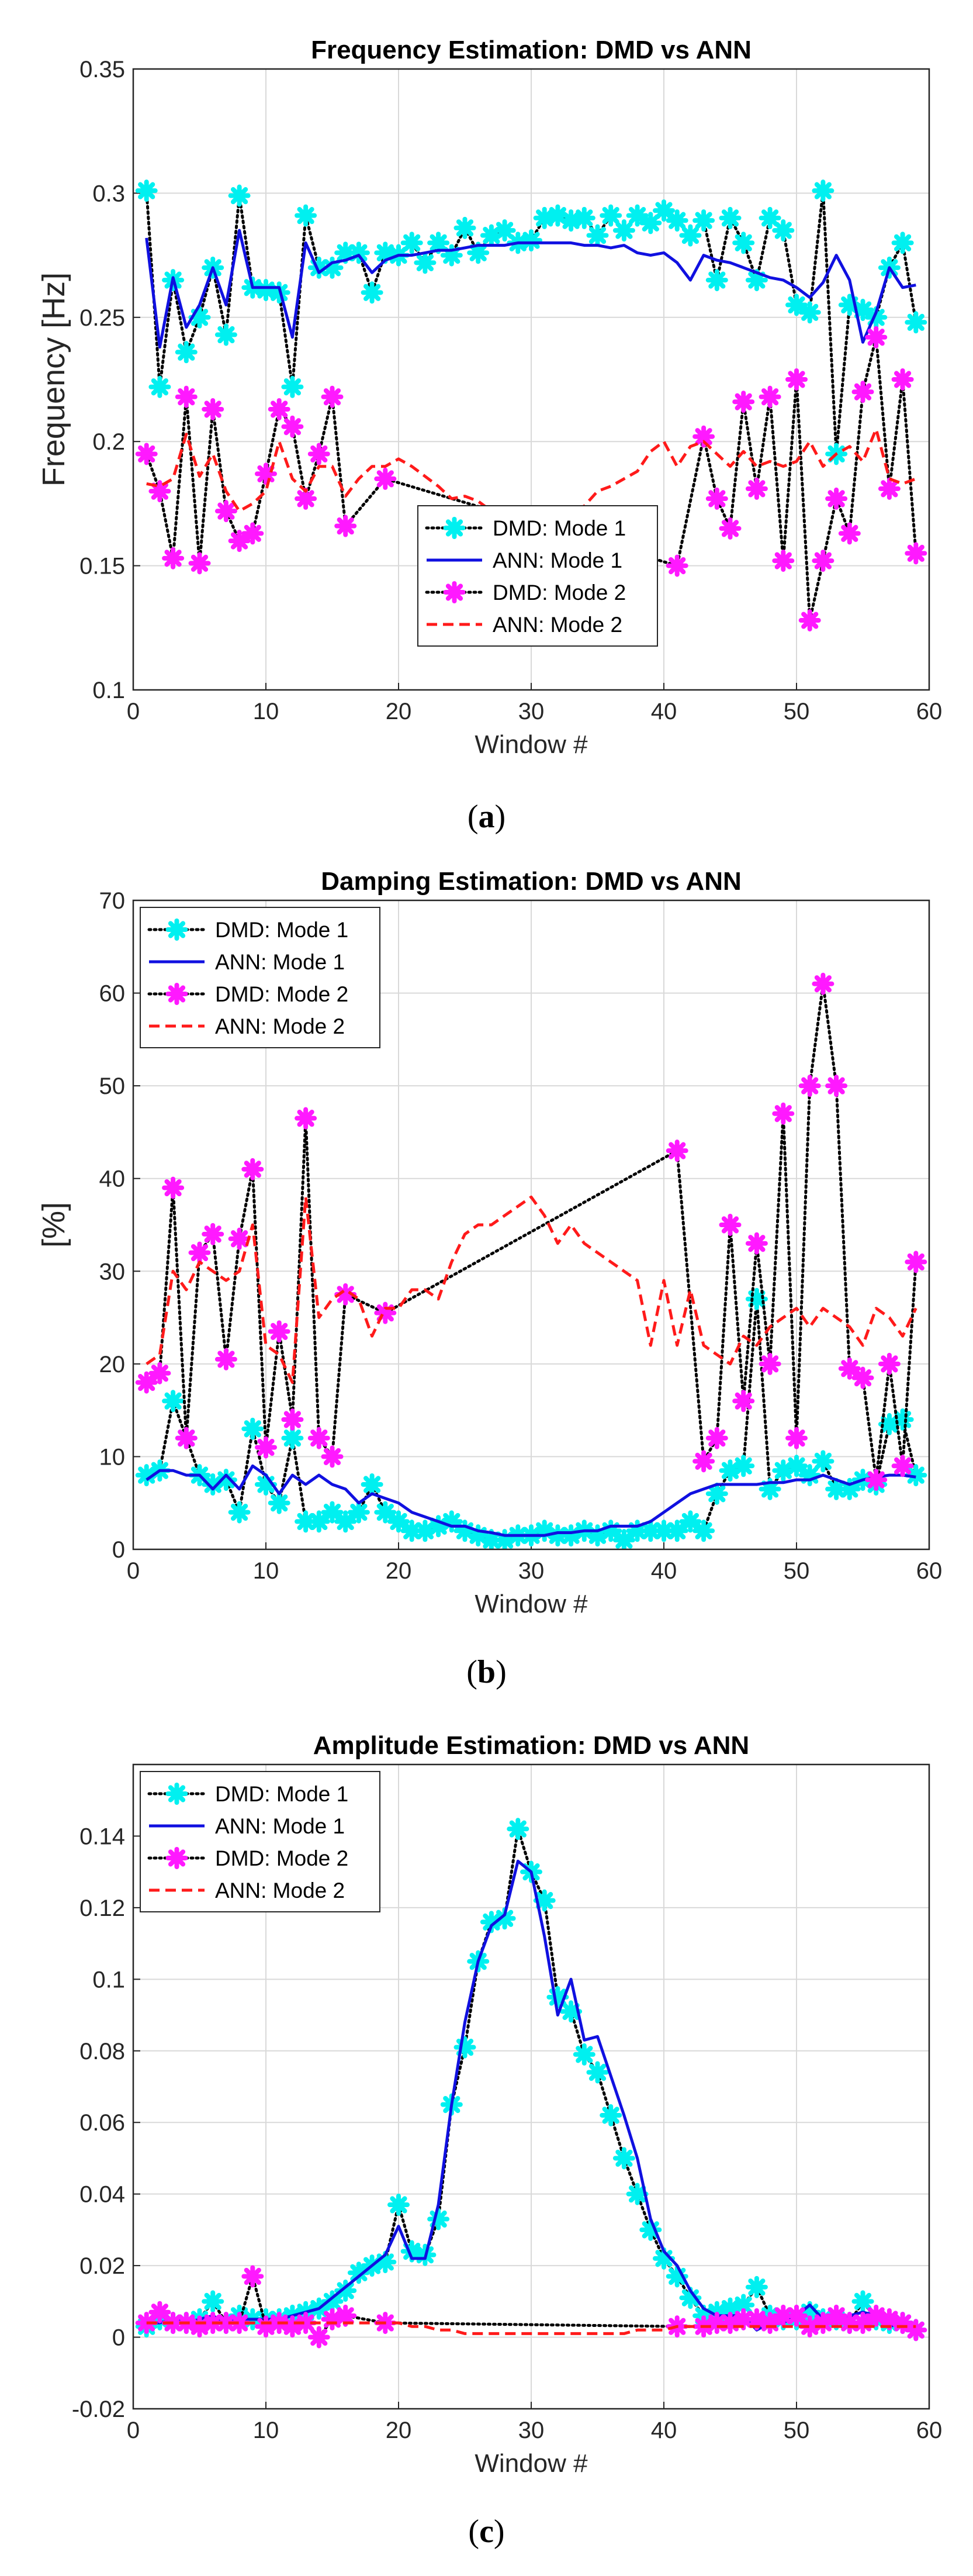  I want to click on x-tick-label: 0, so click(133, 2430).